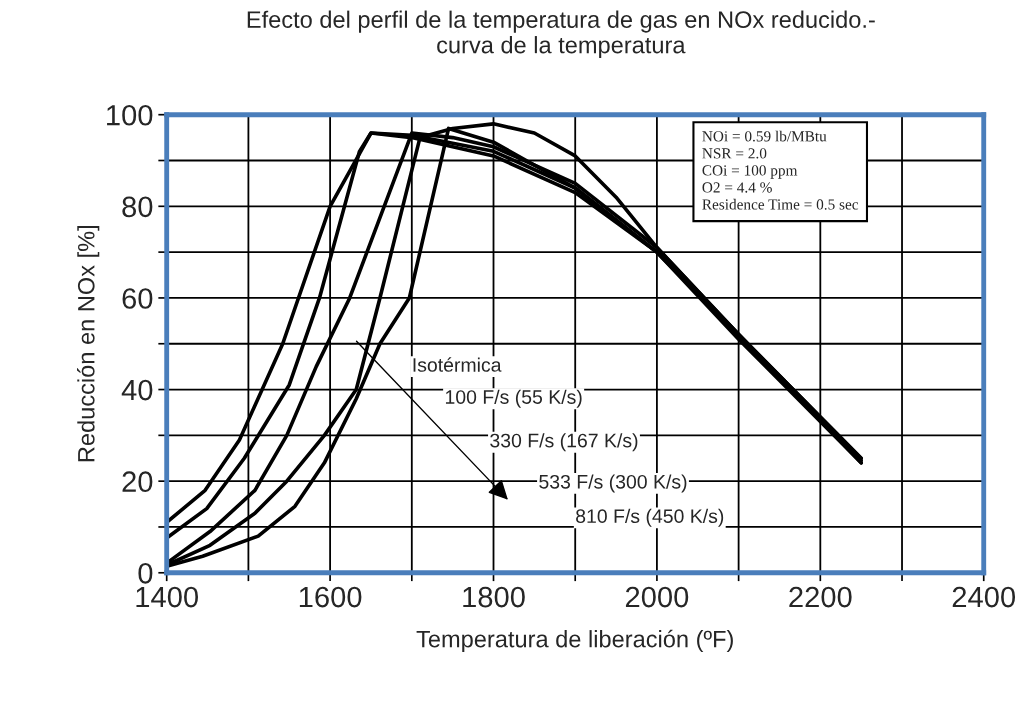  Describe the element at coordinates (657, 597) in the screenshot. I see `x-tick-label: 2000` at that location.